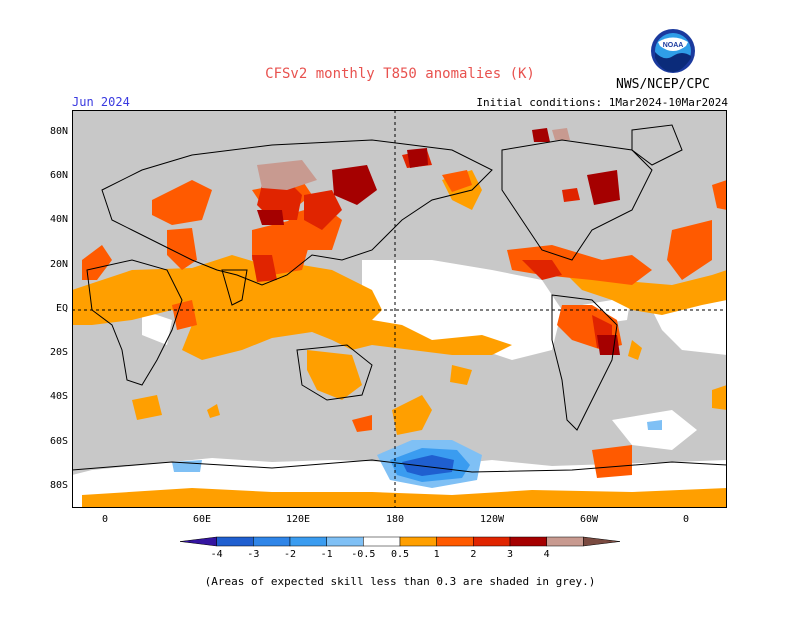 The width and height of the screenshot is (800, 618). I want to click on lon-label: 120W, so click(492, 519).